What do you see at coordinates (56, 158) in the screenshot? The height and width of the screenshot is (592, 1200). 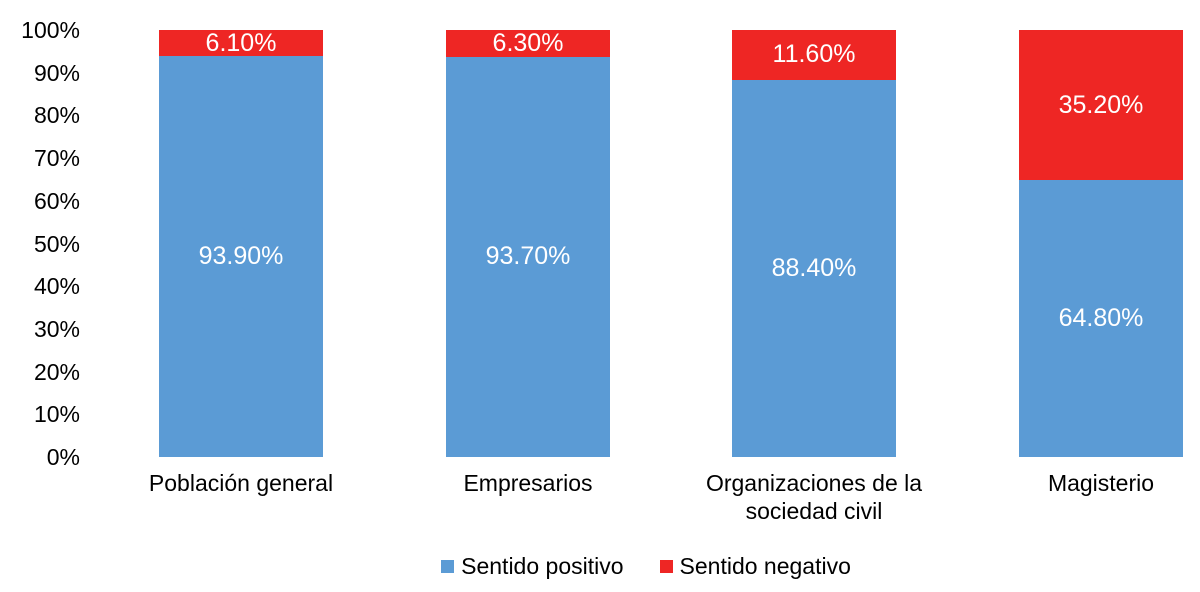 I see `y-axis-tick-label: 70%` at bounding box center [56, 158].